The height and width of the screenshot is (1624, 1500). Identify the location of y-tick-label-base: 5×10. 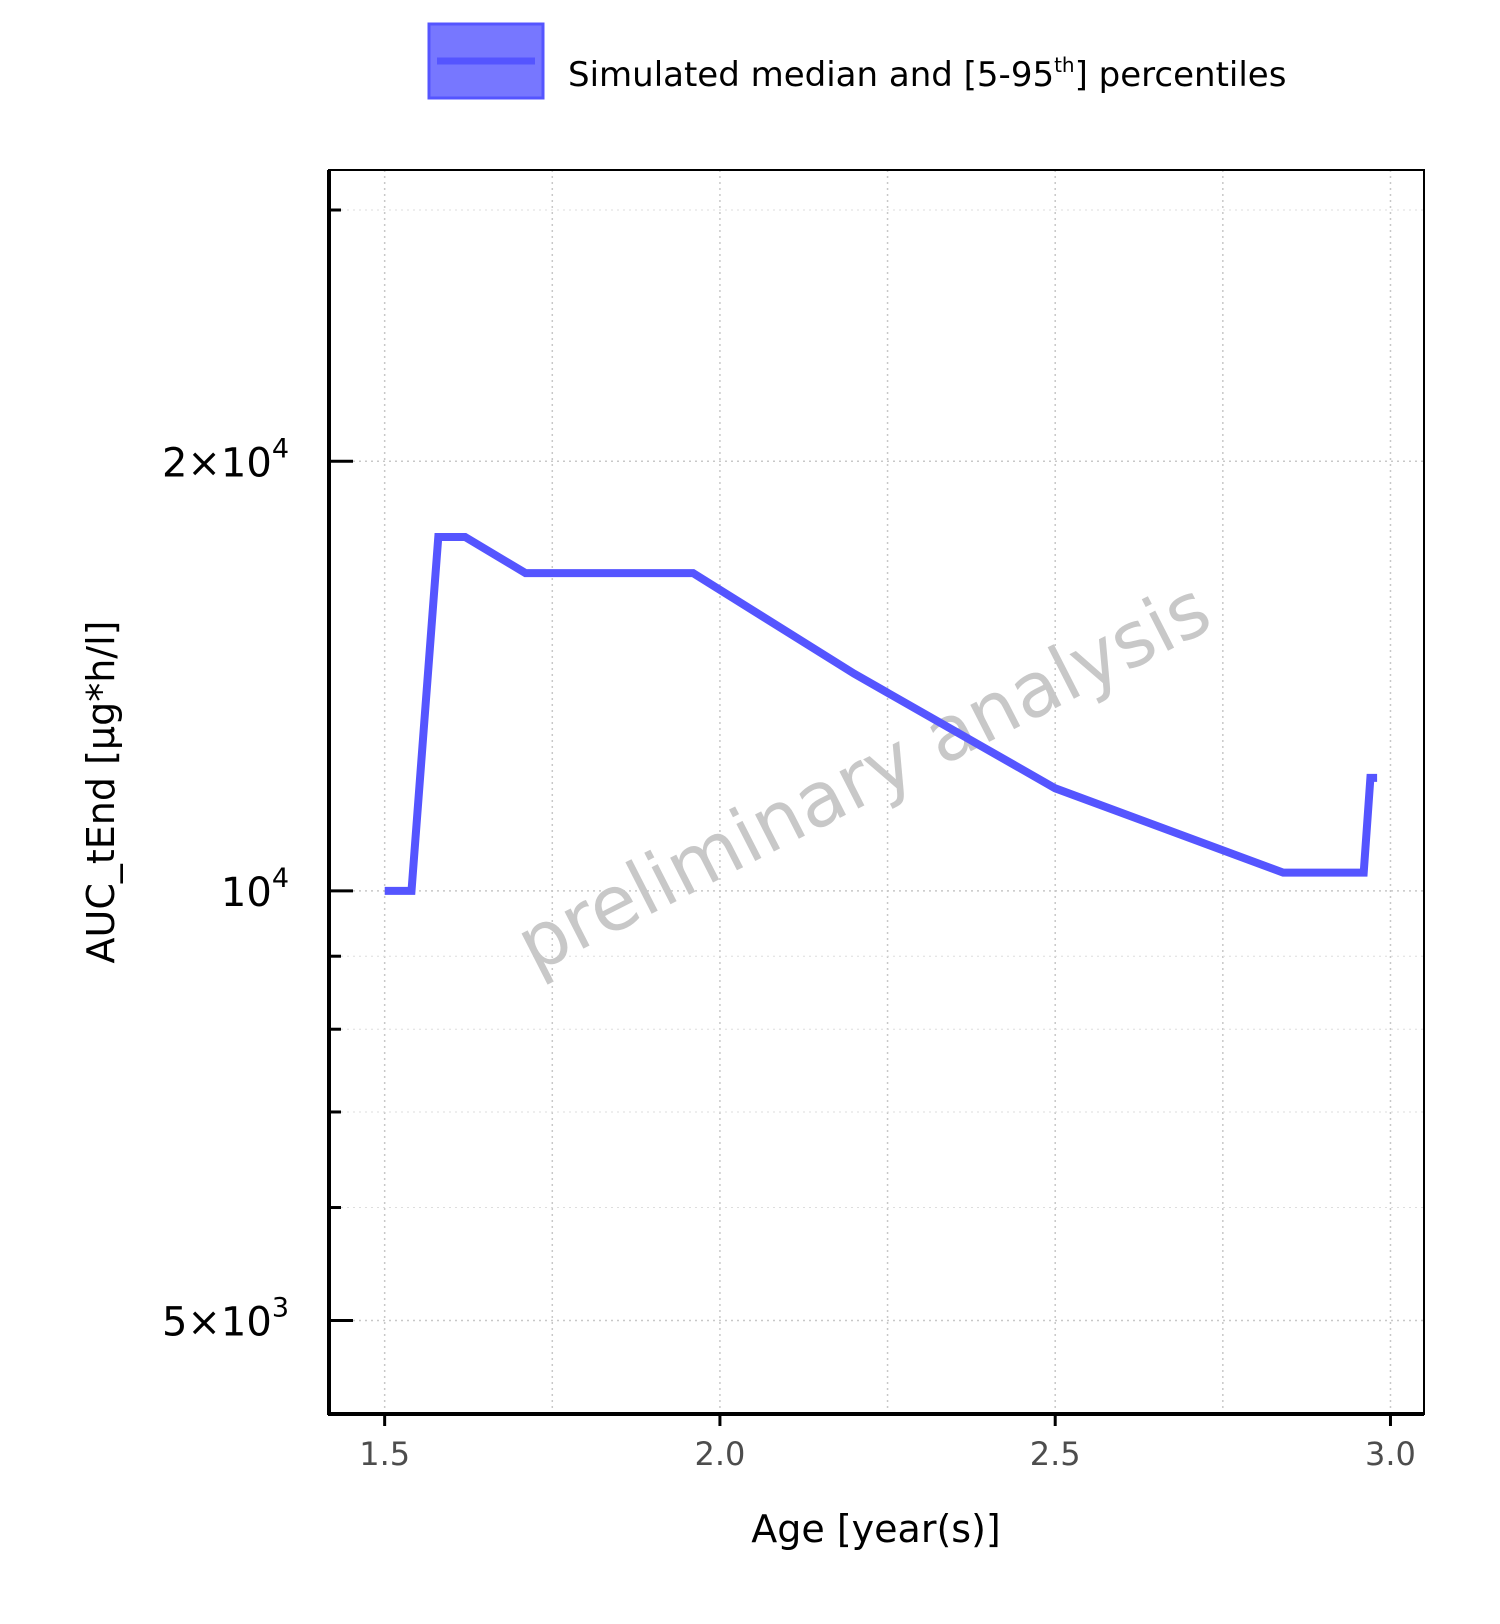
(217, 1323).